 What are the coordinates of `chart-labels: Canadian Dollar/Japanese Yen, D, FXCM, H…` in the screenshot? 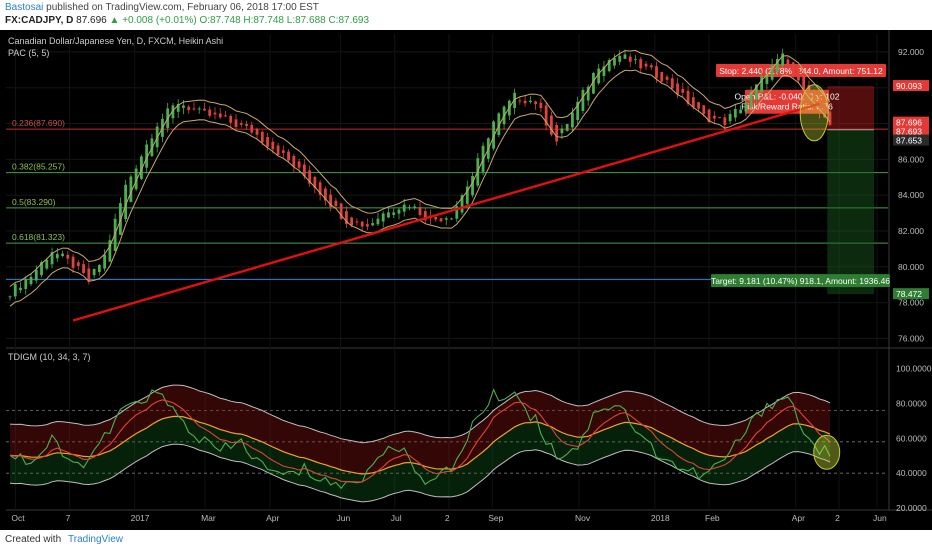 It's located at (115, 199).